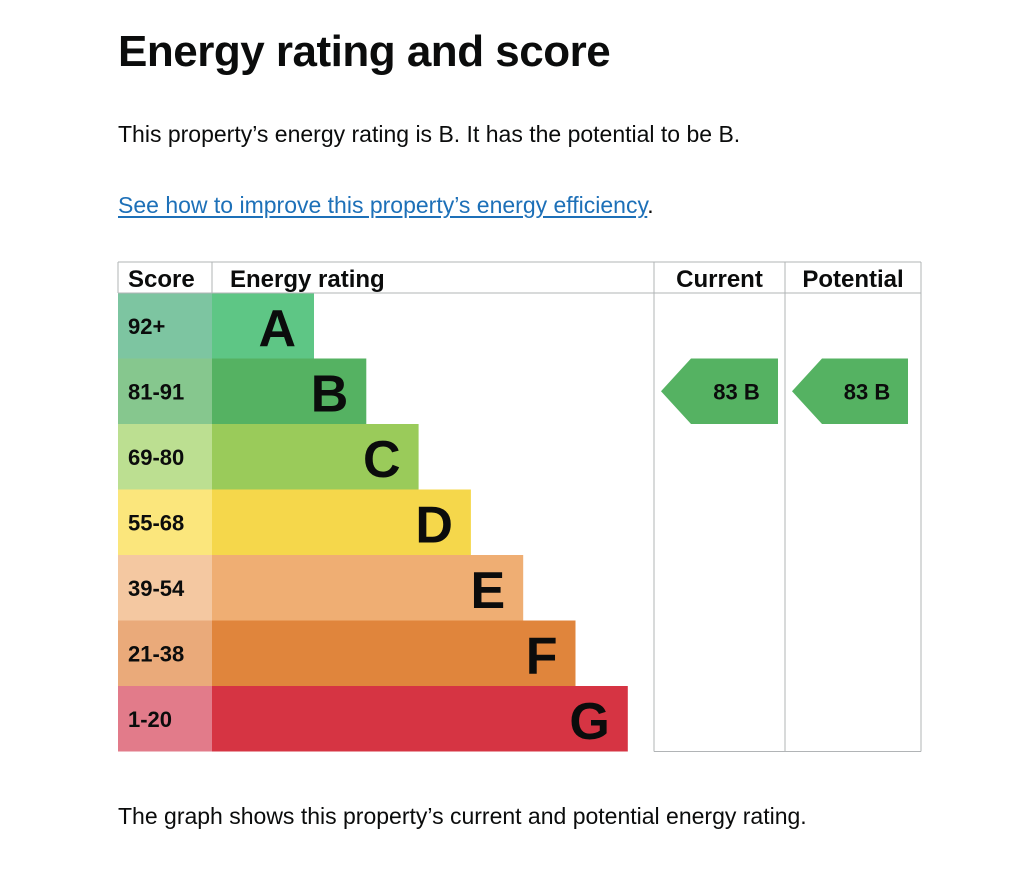 This screenshot has height=875, width=1024. Describe the element at coordinates (488, 591) in the screenshot. I see `rating-letter-e: E` at that location.